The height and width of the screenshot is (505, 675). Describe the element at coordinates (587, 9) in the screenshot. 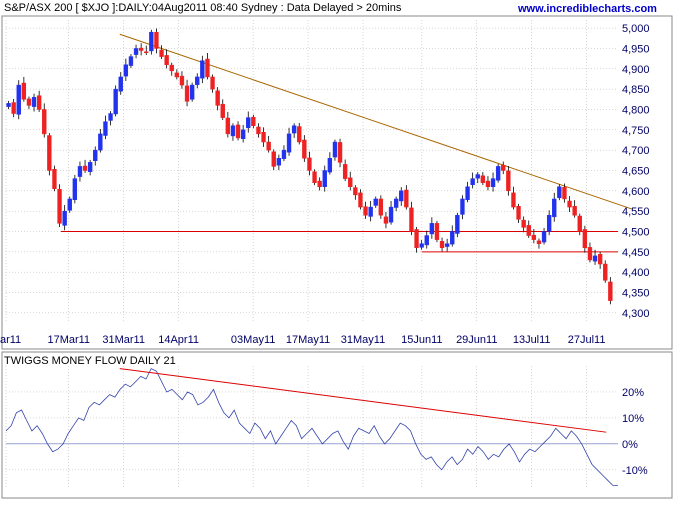

I see `site-logo: www.incrediblecharts.com` at that location.